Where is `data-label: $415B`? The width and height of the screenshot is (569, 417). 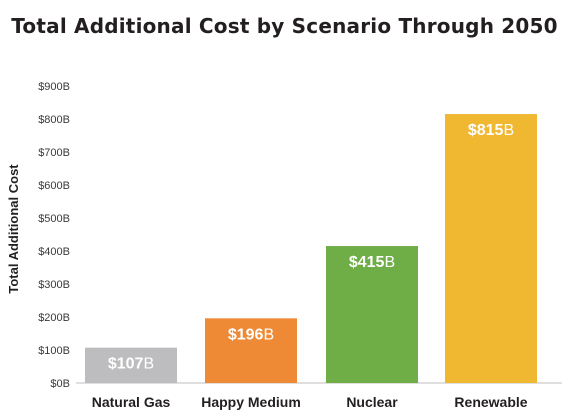
data-label: $415B is located at coordinates (372, 262).